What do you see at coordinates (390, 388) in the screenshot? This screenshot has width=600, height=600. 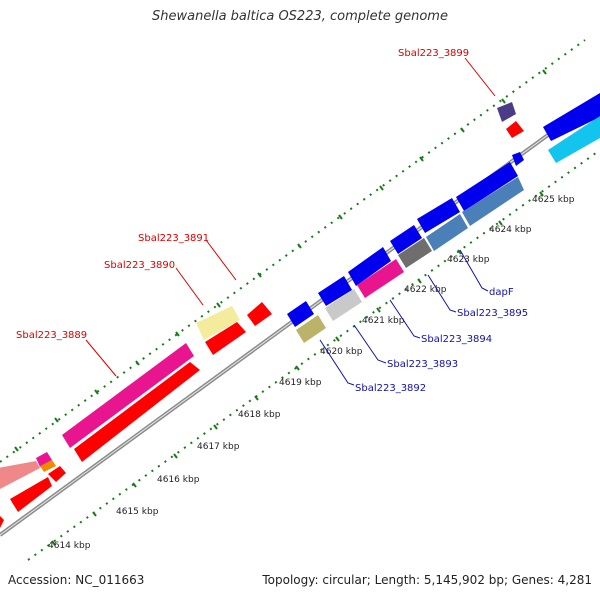 I see `gene-label-inner: Sbal223_3892` at bounding box center [390, 388].